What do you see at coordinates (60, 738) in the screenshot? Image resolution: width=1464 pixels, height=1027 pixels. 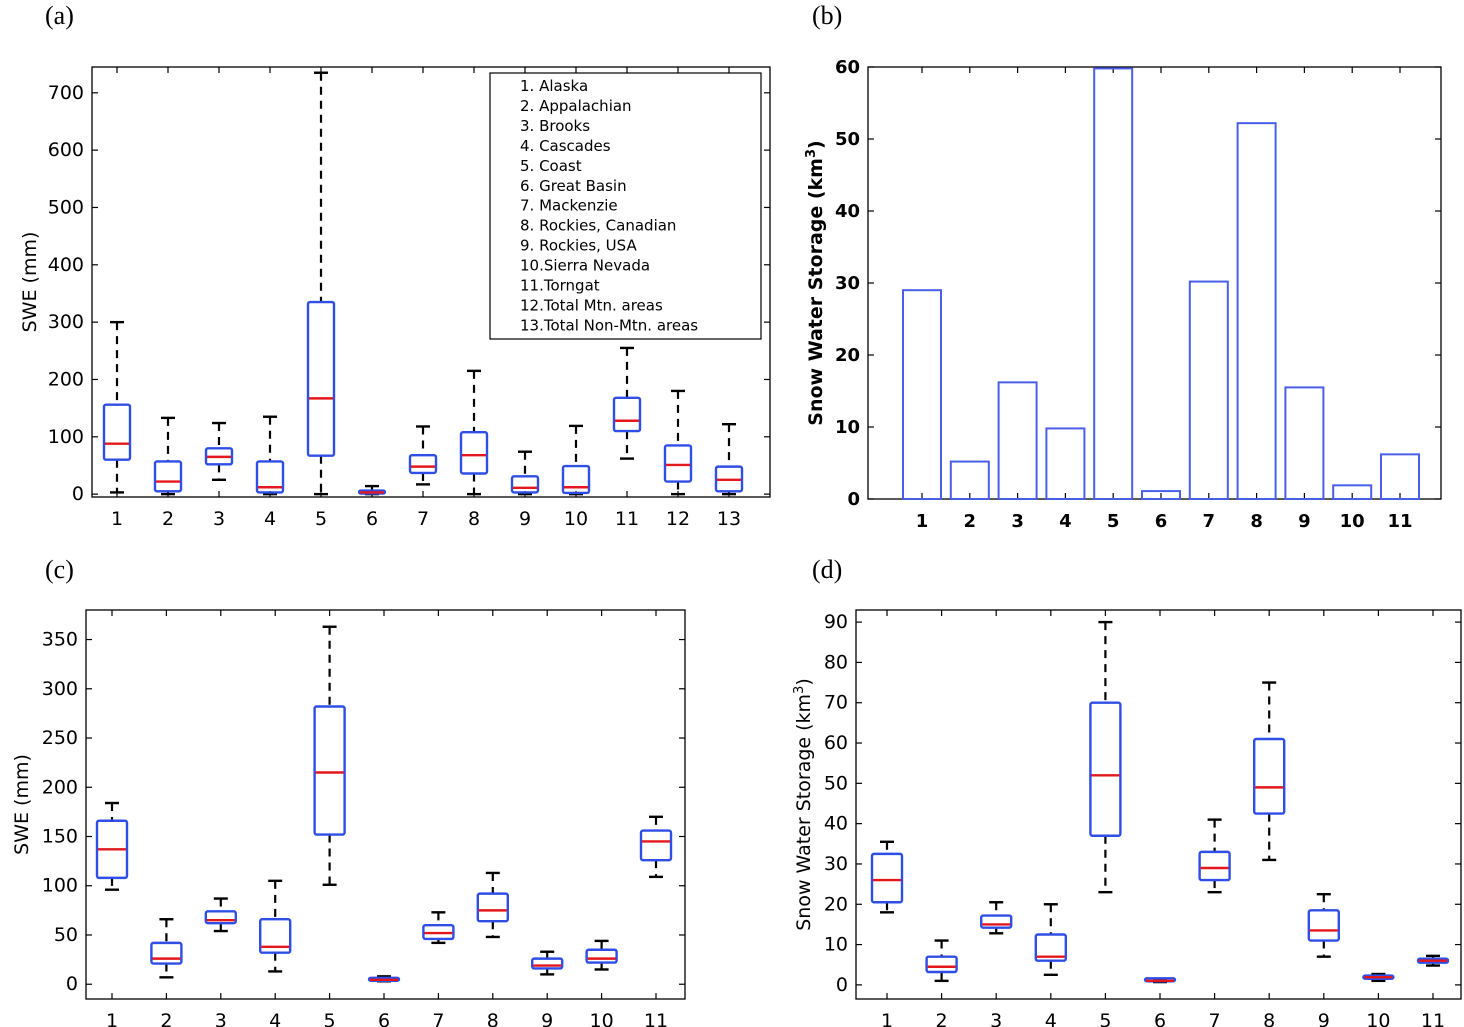 I see `y-tick-label: 250` at bounding box center [60, 738].